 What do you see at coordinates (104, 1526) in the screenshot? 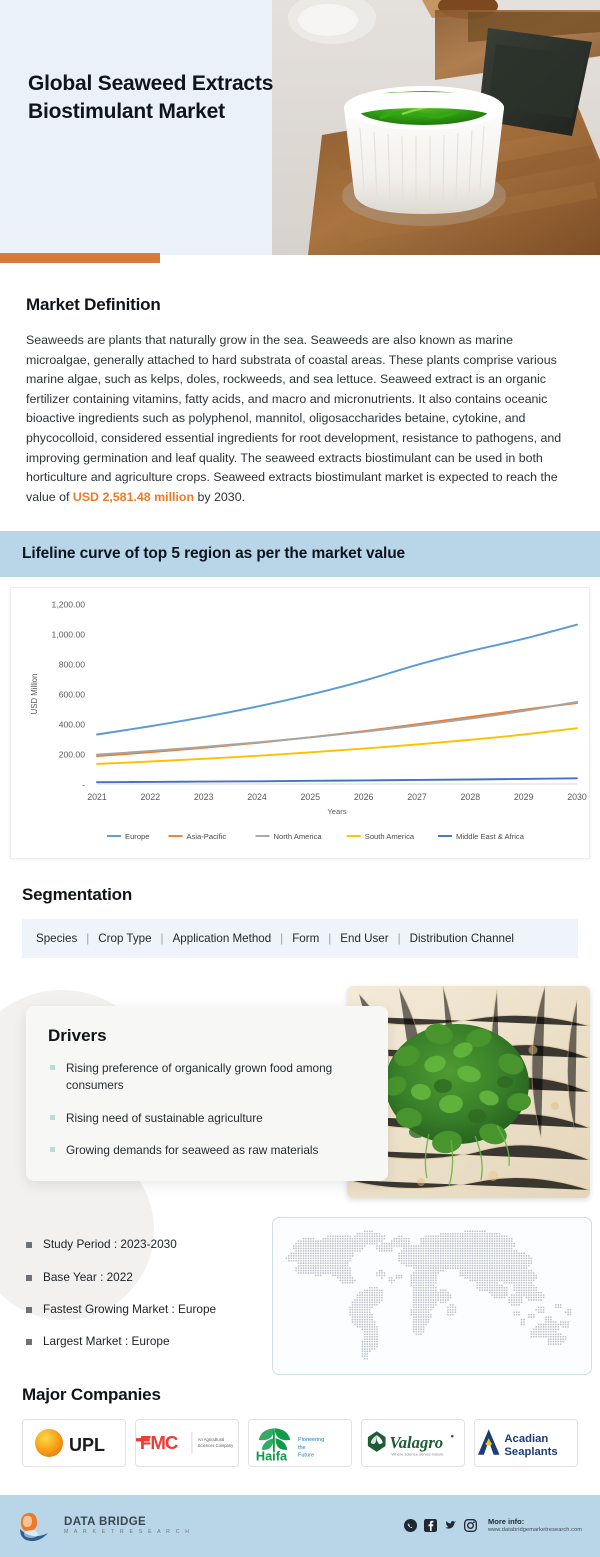
I see `footer-brand: DATA BRIDGE M A R K E T R E S E A R C H` at bounding box center [104, 1526].